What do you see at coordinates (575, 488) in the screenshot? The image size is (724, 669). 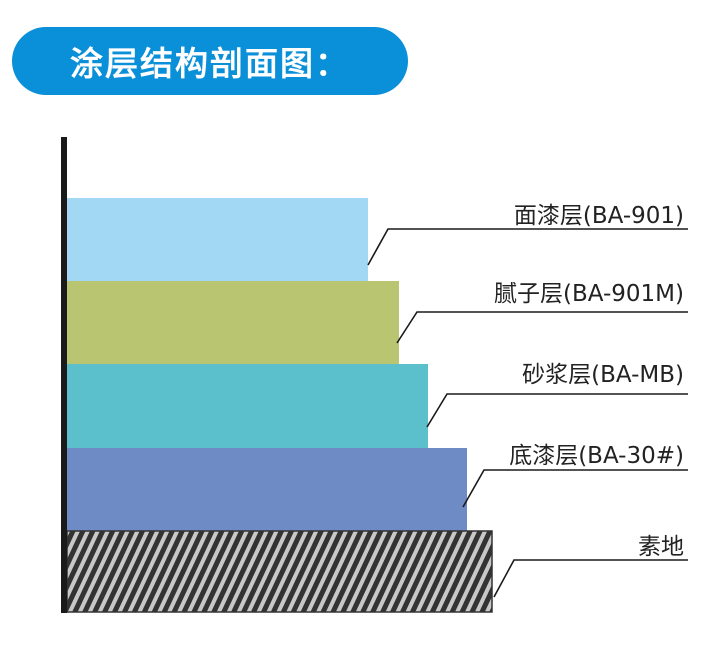 I see `leader-line-primer` at bounding box center [575, 488].